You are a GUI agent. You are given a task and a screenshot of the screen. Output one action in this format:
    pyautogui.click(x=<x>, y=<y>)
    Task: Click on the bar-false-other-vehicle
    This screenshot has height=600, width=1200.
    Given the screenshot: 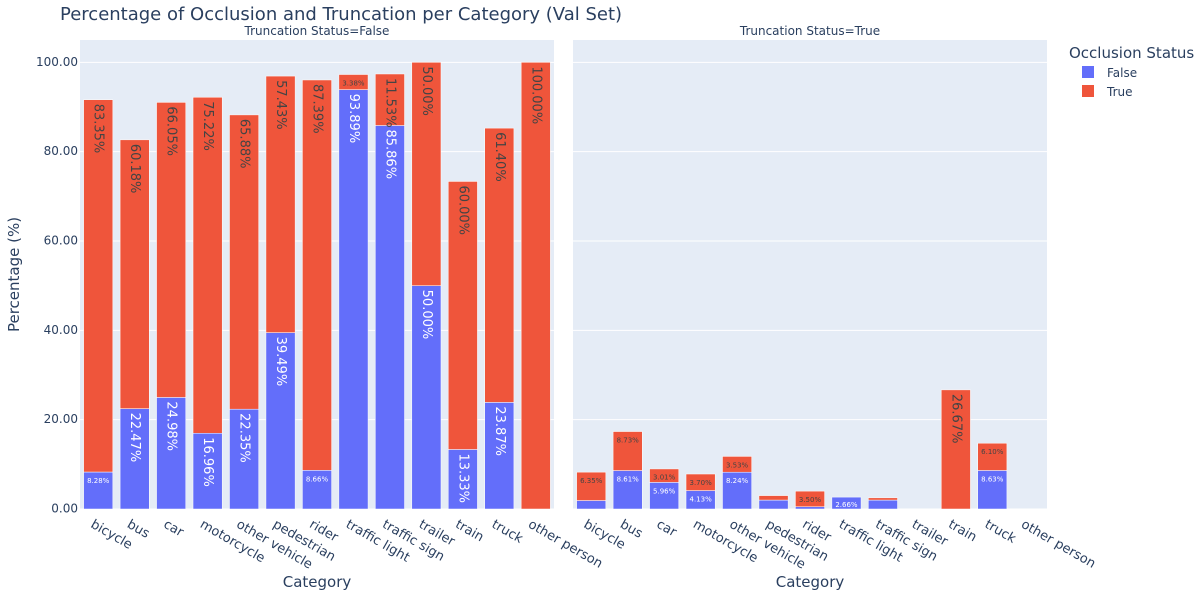 What is the action you would take?
    pyautogui.click(x=737, y=490)
    